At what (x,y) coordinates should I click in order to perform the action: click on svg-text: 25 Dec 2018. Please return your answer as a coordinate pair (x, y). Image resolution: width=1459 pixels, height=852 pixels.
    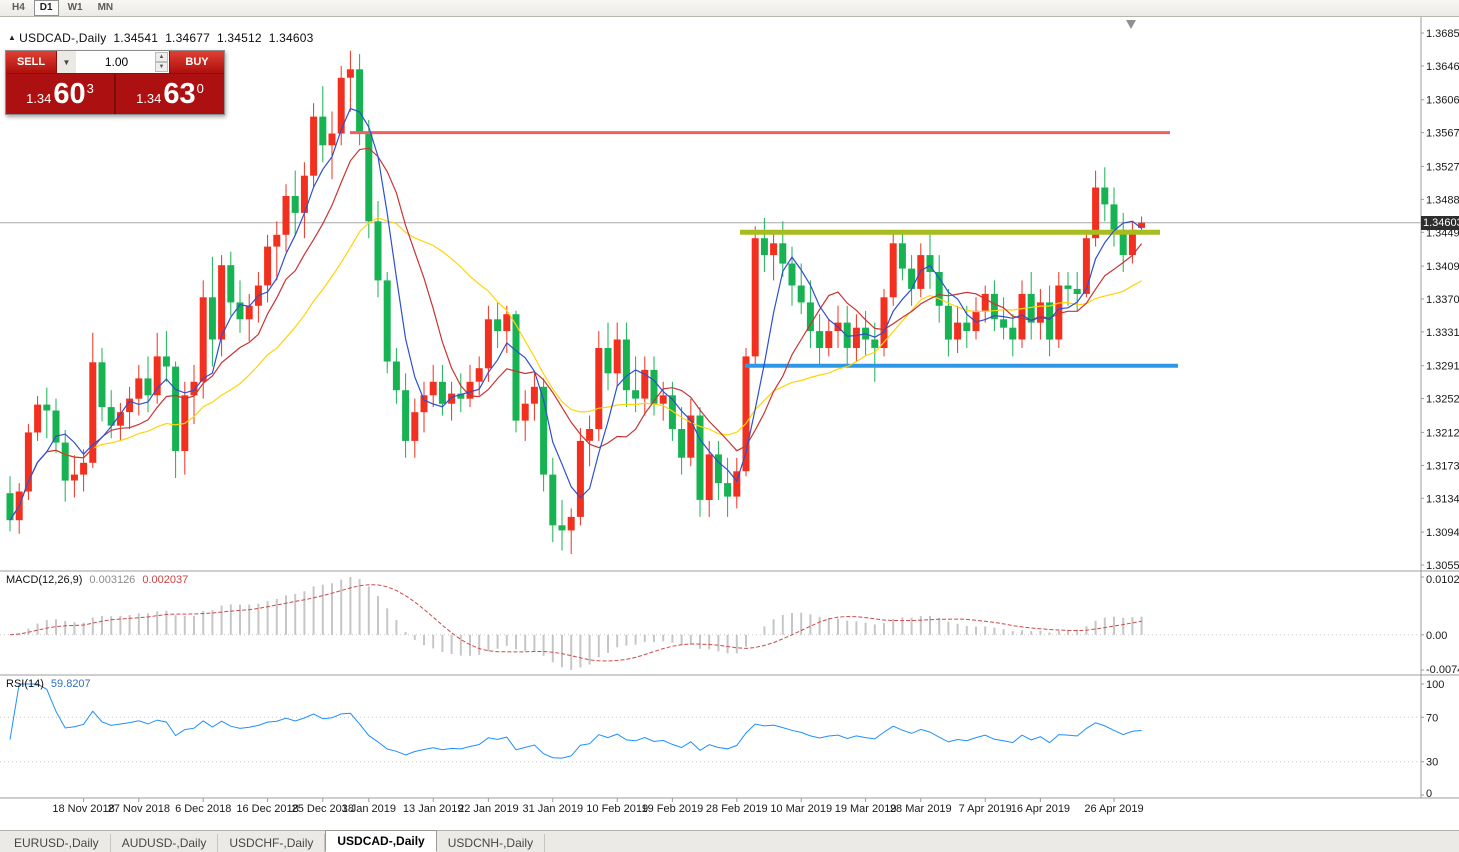
    Looking at the image, I should click on (323, 809).